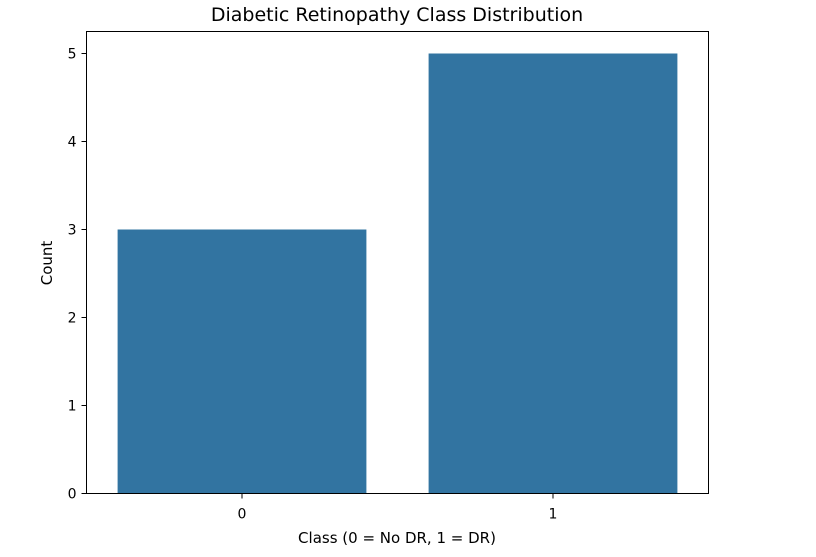  Describe the element at coordinates (47, 263) in the screenshot. I see `y-axis-label: Count` at that location.